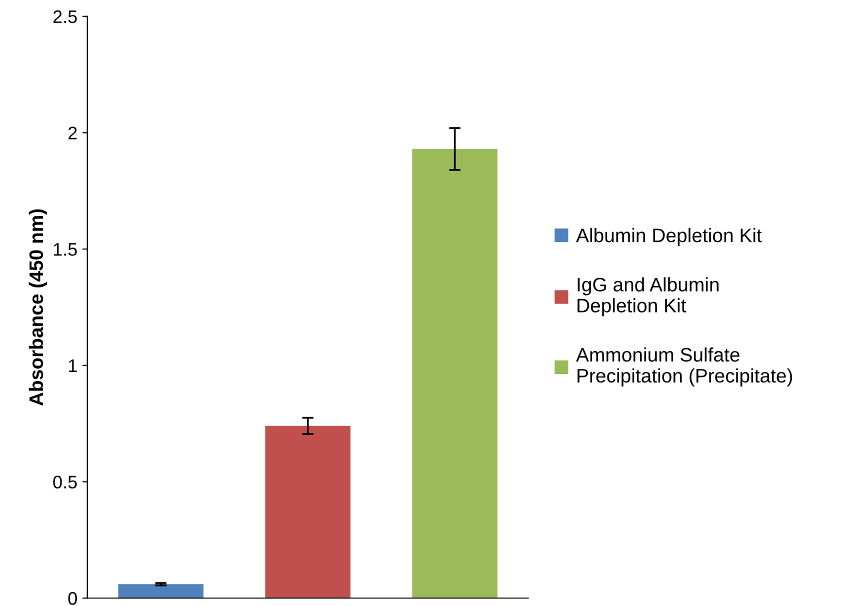 The height and width of the screenshot is (606, 848). I want to click on y-tick-label: 2, so click(72, 133).